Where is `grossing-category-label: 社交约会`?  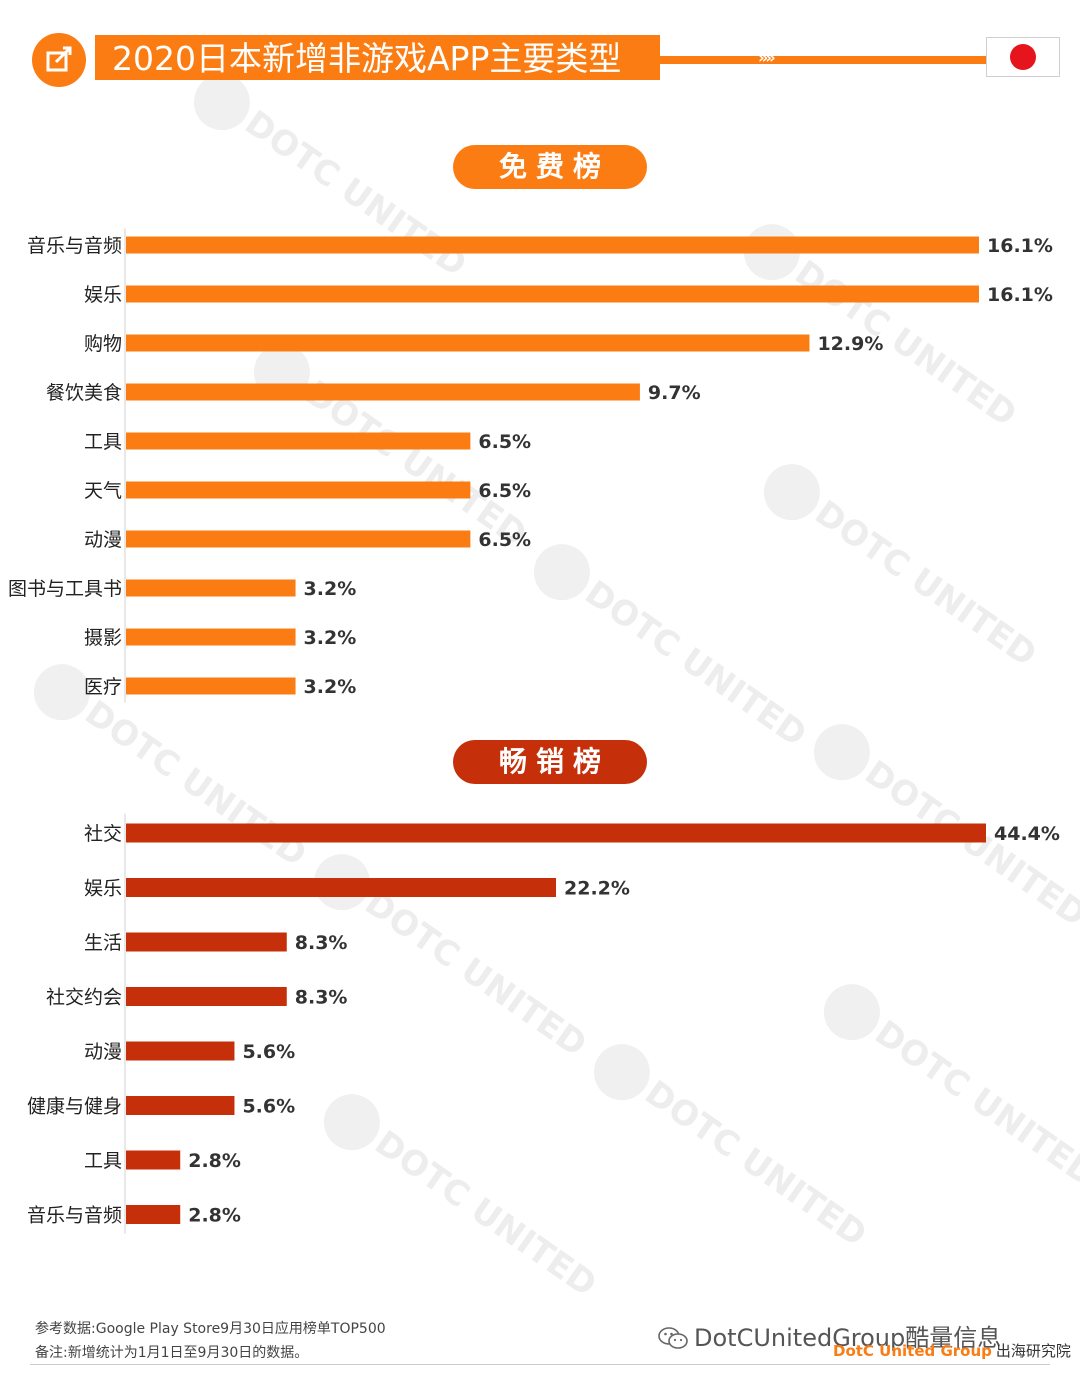
grossing-category-label: 社交约会 is located at coordinates (84, 998).